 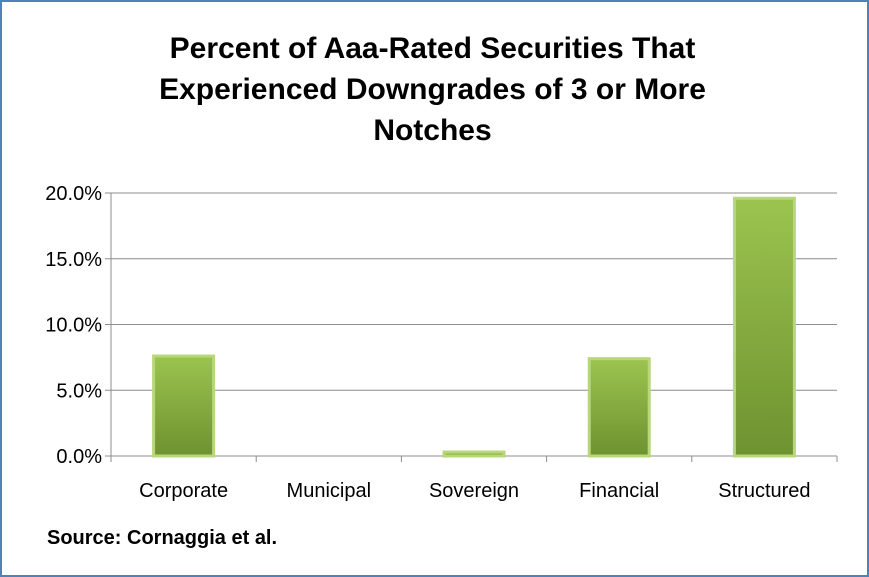 What do you see at coordinates (619, 407) in the screenshot?
I see `bar-financial` at bounding box center [619, 407].